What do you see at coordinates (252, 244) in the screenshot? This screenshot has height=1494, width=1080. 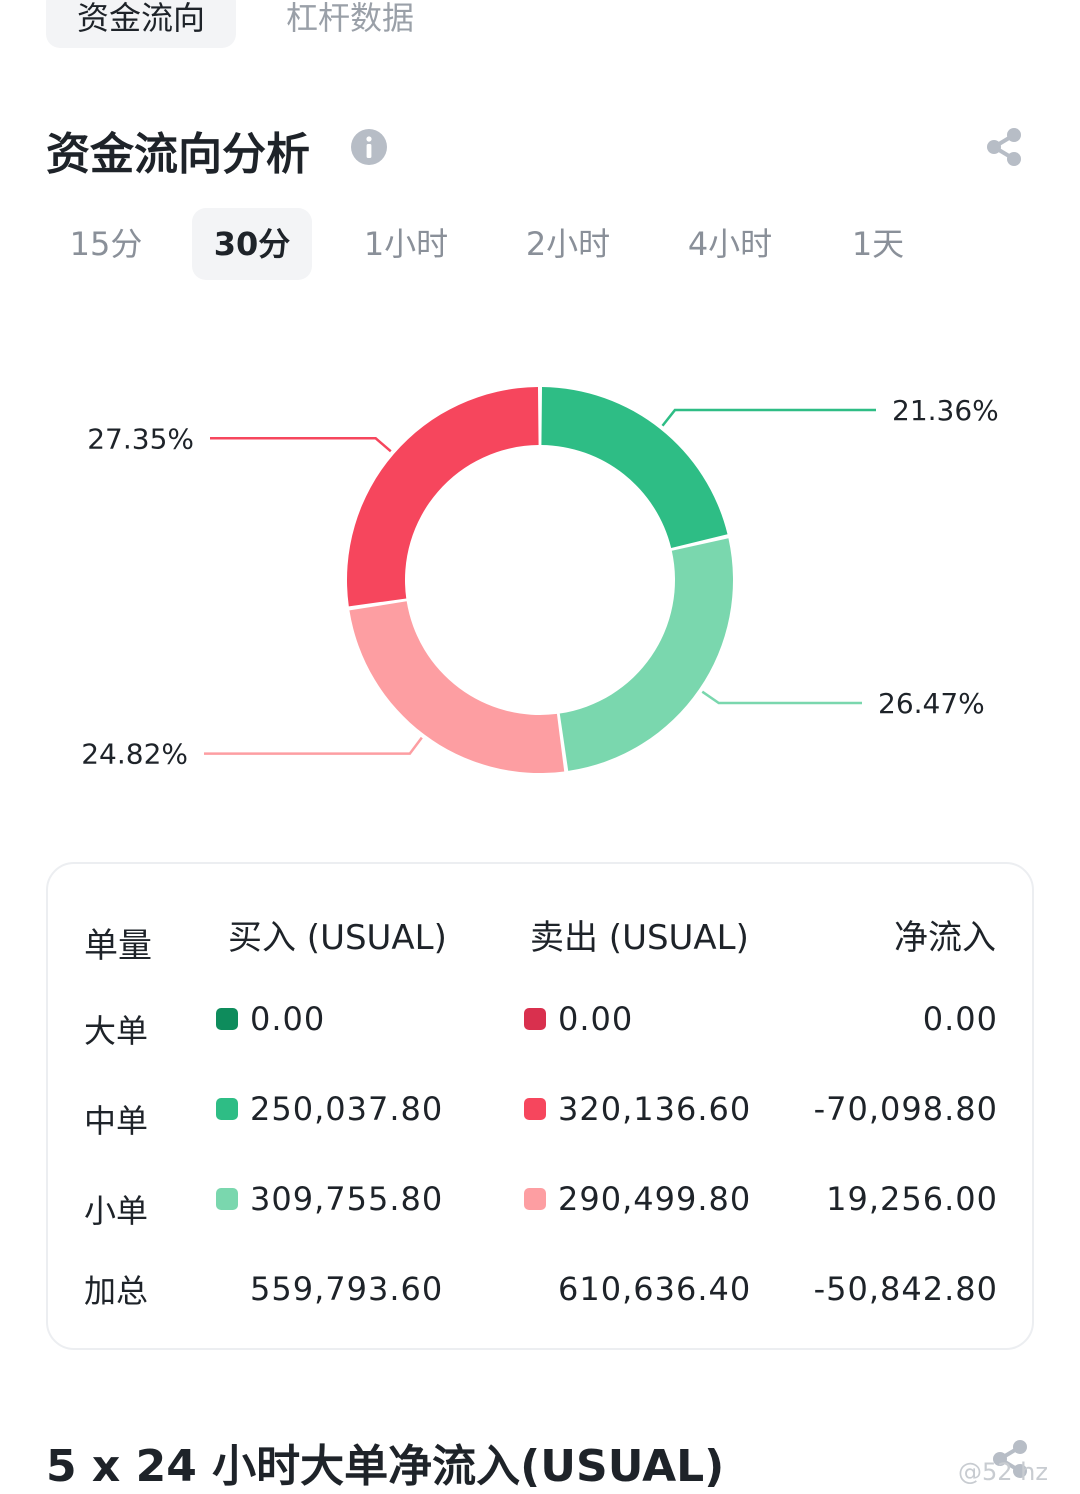 I see `period-30m: 30分` at bounding box center [252, 244].